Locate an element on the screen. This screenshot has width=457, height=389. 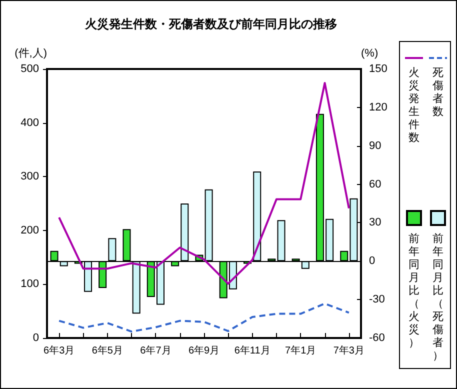
x-tick-label: 7年3月 is located at coordinates (348, 350).